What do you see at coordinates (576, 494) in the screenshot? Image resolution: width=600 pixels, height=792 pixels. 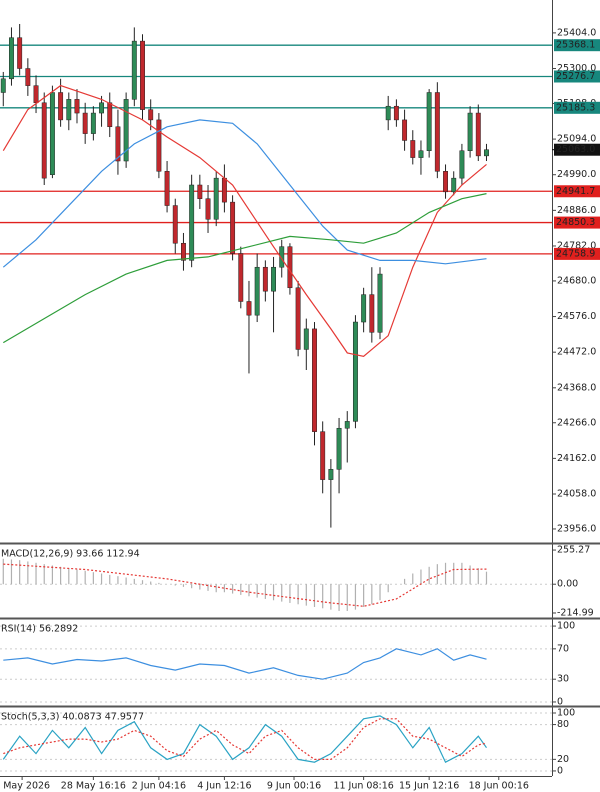 I see `y-tick-label: 24058.0` at bounding box center [576, 494].